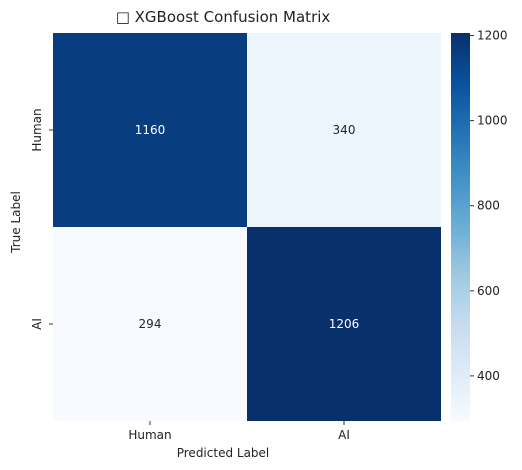 Image resolution: width=522 pixels, height=470 pixels. I want to click on cell-value-label: 340, so click(344, 130).